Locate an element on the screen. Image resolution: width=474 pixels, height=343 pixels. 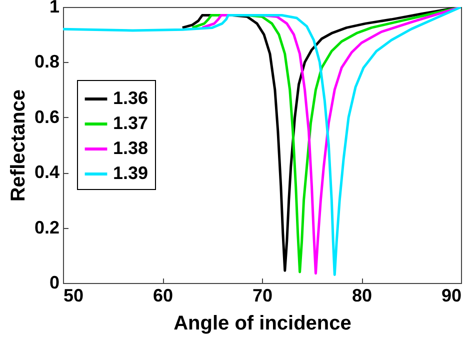
y-tick-label: 1 is located at coordinates (54, 8).